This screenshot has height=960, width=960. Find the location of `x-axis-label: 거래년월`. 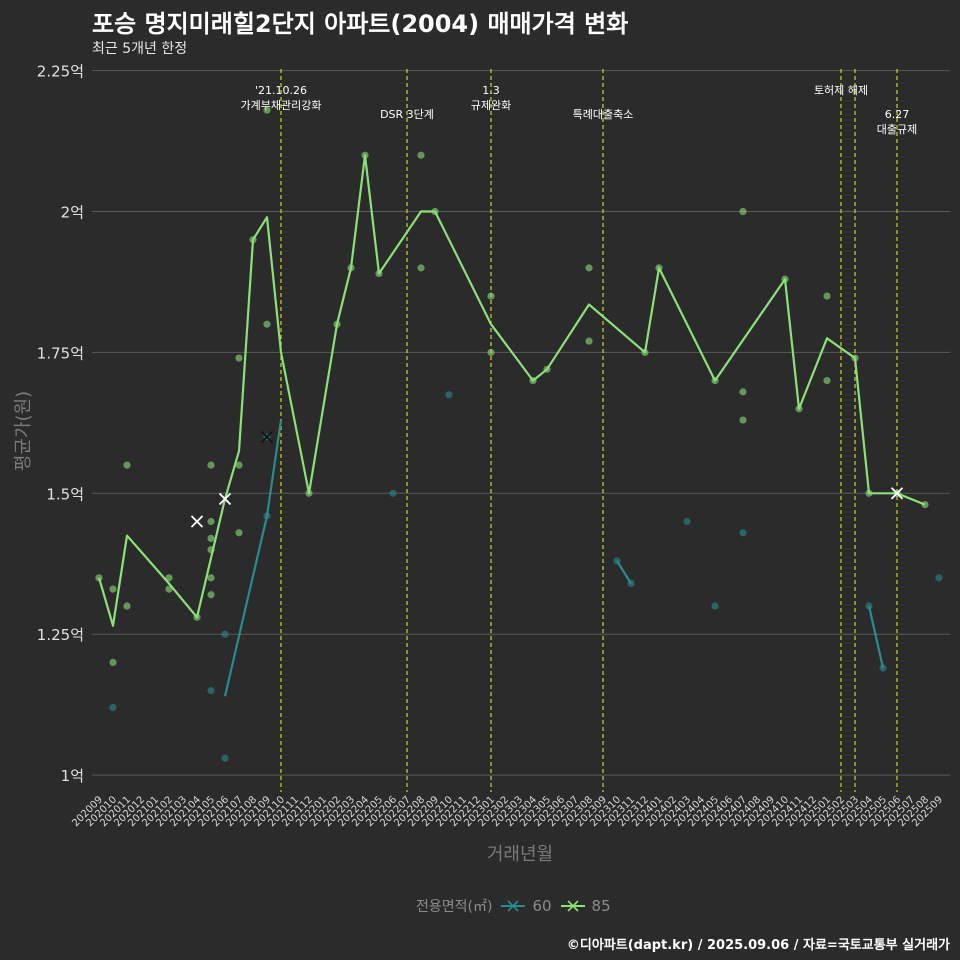

x-axis-label: 거래년월 is located at coordinates (520, 854).